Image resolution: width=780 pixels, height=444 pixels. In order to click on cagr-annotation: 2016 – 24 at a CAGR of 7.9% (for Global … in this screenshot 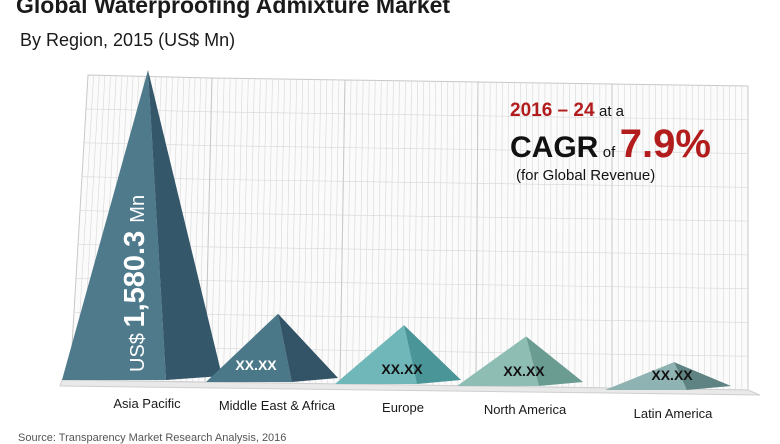, I will do `click(630, 142)`.